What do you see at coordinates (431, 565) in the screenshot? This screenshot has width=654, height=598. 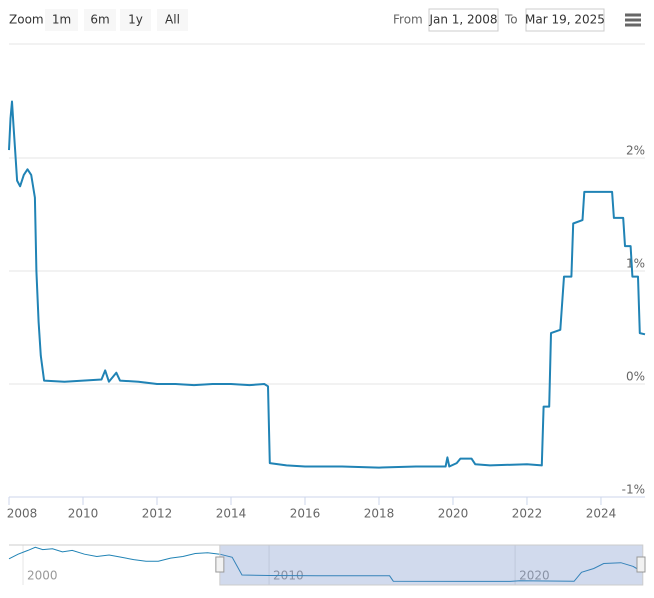 I see `navigator-selection` at bounding box center [431, 565].